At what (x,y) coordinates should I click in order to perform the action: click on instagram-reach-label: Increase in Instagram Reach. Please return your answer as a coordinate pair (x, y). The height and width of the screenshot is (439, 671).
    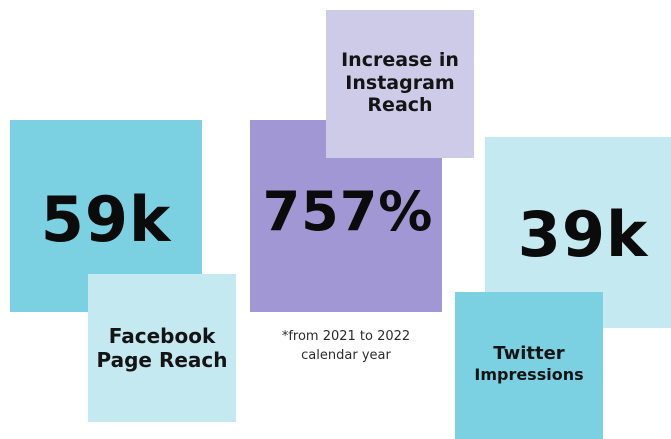
    Looking at the image, I should click on (400, 82).